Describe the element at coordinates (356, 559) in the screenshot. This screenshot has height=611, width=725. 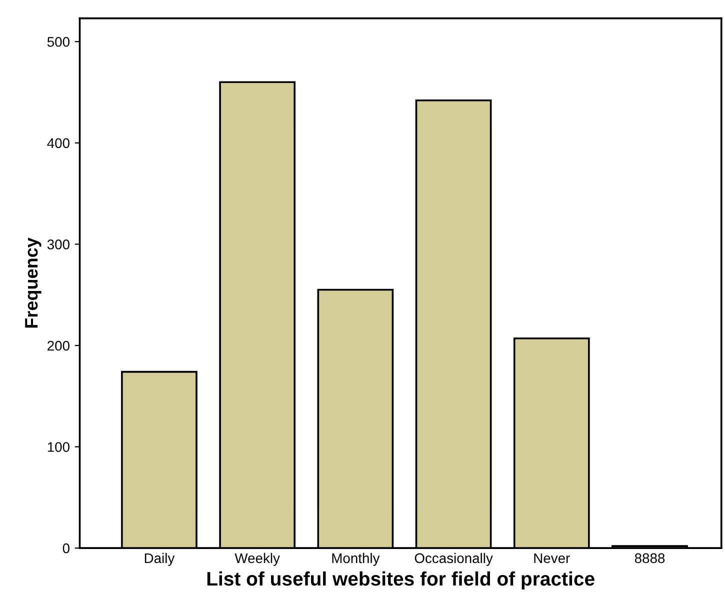
I see `x-tick-label: Monthly` at that location.